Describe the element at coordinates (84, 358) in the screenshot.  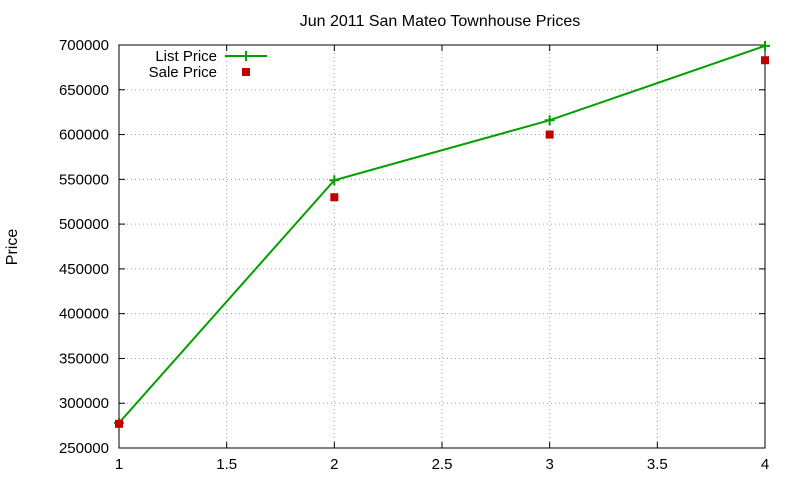
I see `y-tick-label: 350000` at that location.